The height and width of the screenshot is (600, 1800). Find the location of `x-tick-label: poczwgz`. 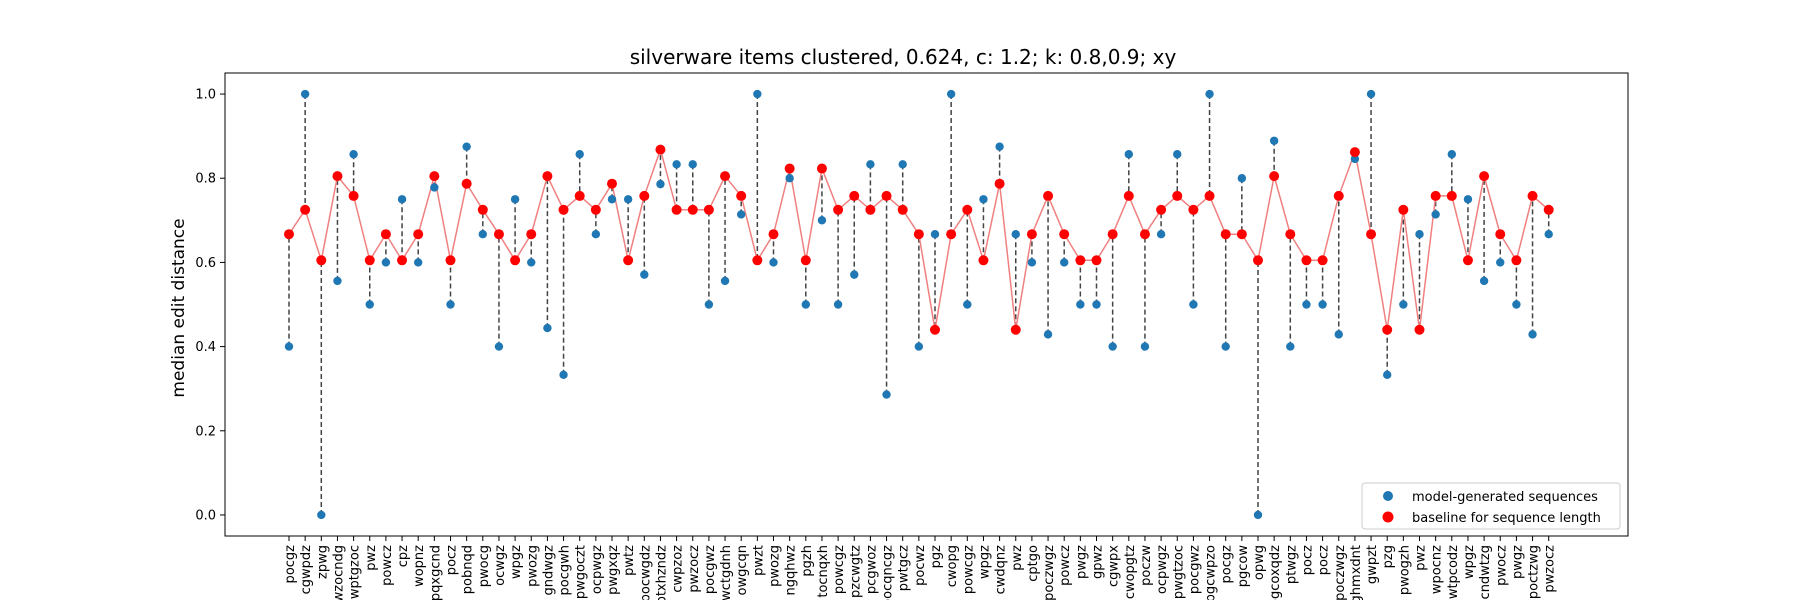

x-tick-label: poczwgz is located at coordinates (1049, 572).